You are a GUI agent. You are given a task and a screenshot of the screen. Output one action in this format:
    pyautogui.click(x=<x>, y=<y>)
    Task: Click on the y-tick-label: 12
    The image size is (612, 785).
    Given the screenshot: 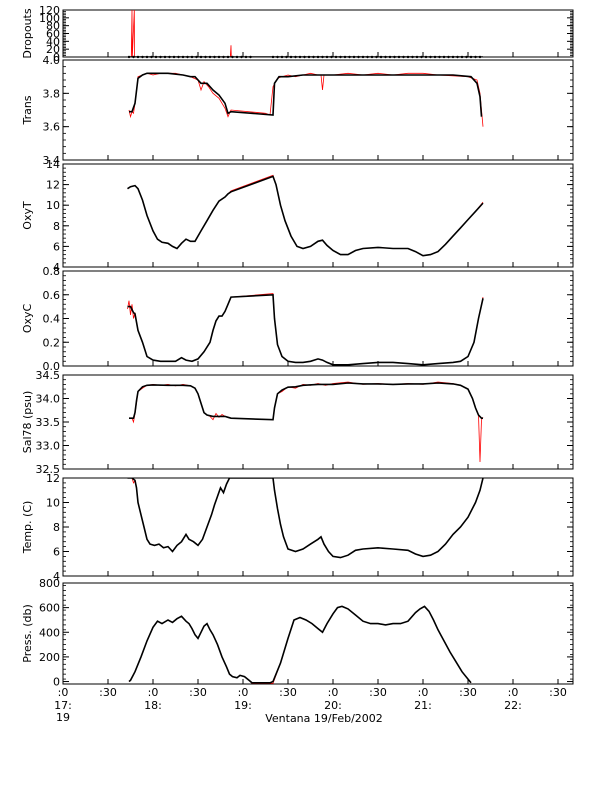 What is the action you would take?
    pyautogui.click(x=53, y=478)
    